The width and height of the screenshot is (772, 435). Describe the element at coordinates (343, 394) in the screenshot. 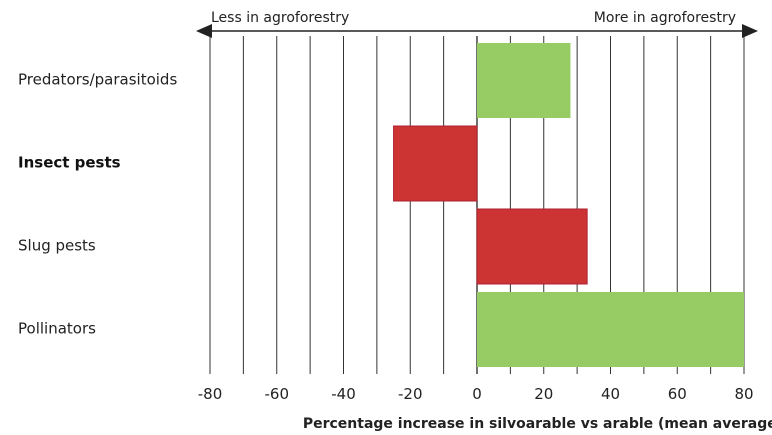

I see `x-tick-label: -40` at that location.